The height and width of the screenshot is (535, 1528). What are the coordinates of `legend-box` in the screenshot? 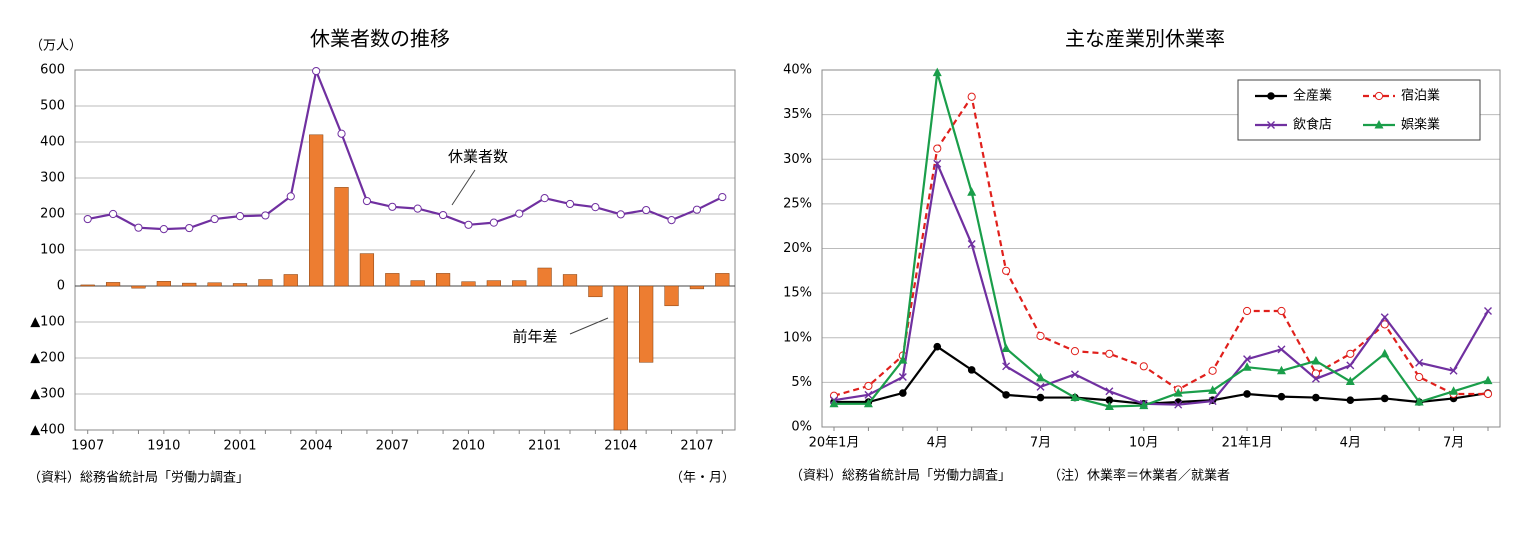 It's located at (1359, 110).